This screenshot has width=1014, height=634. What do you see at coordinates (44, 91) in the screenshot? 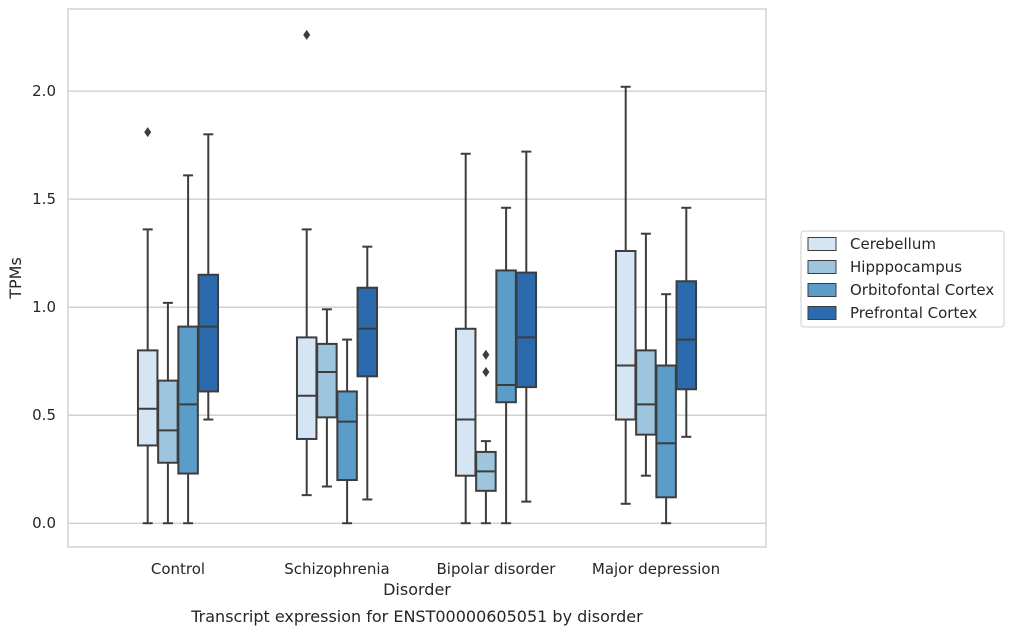
I see `y-tick-label: 2.0` at bounding box center [44, 91].